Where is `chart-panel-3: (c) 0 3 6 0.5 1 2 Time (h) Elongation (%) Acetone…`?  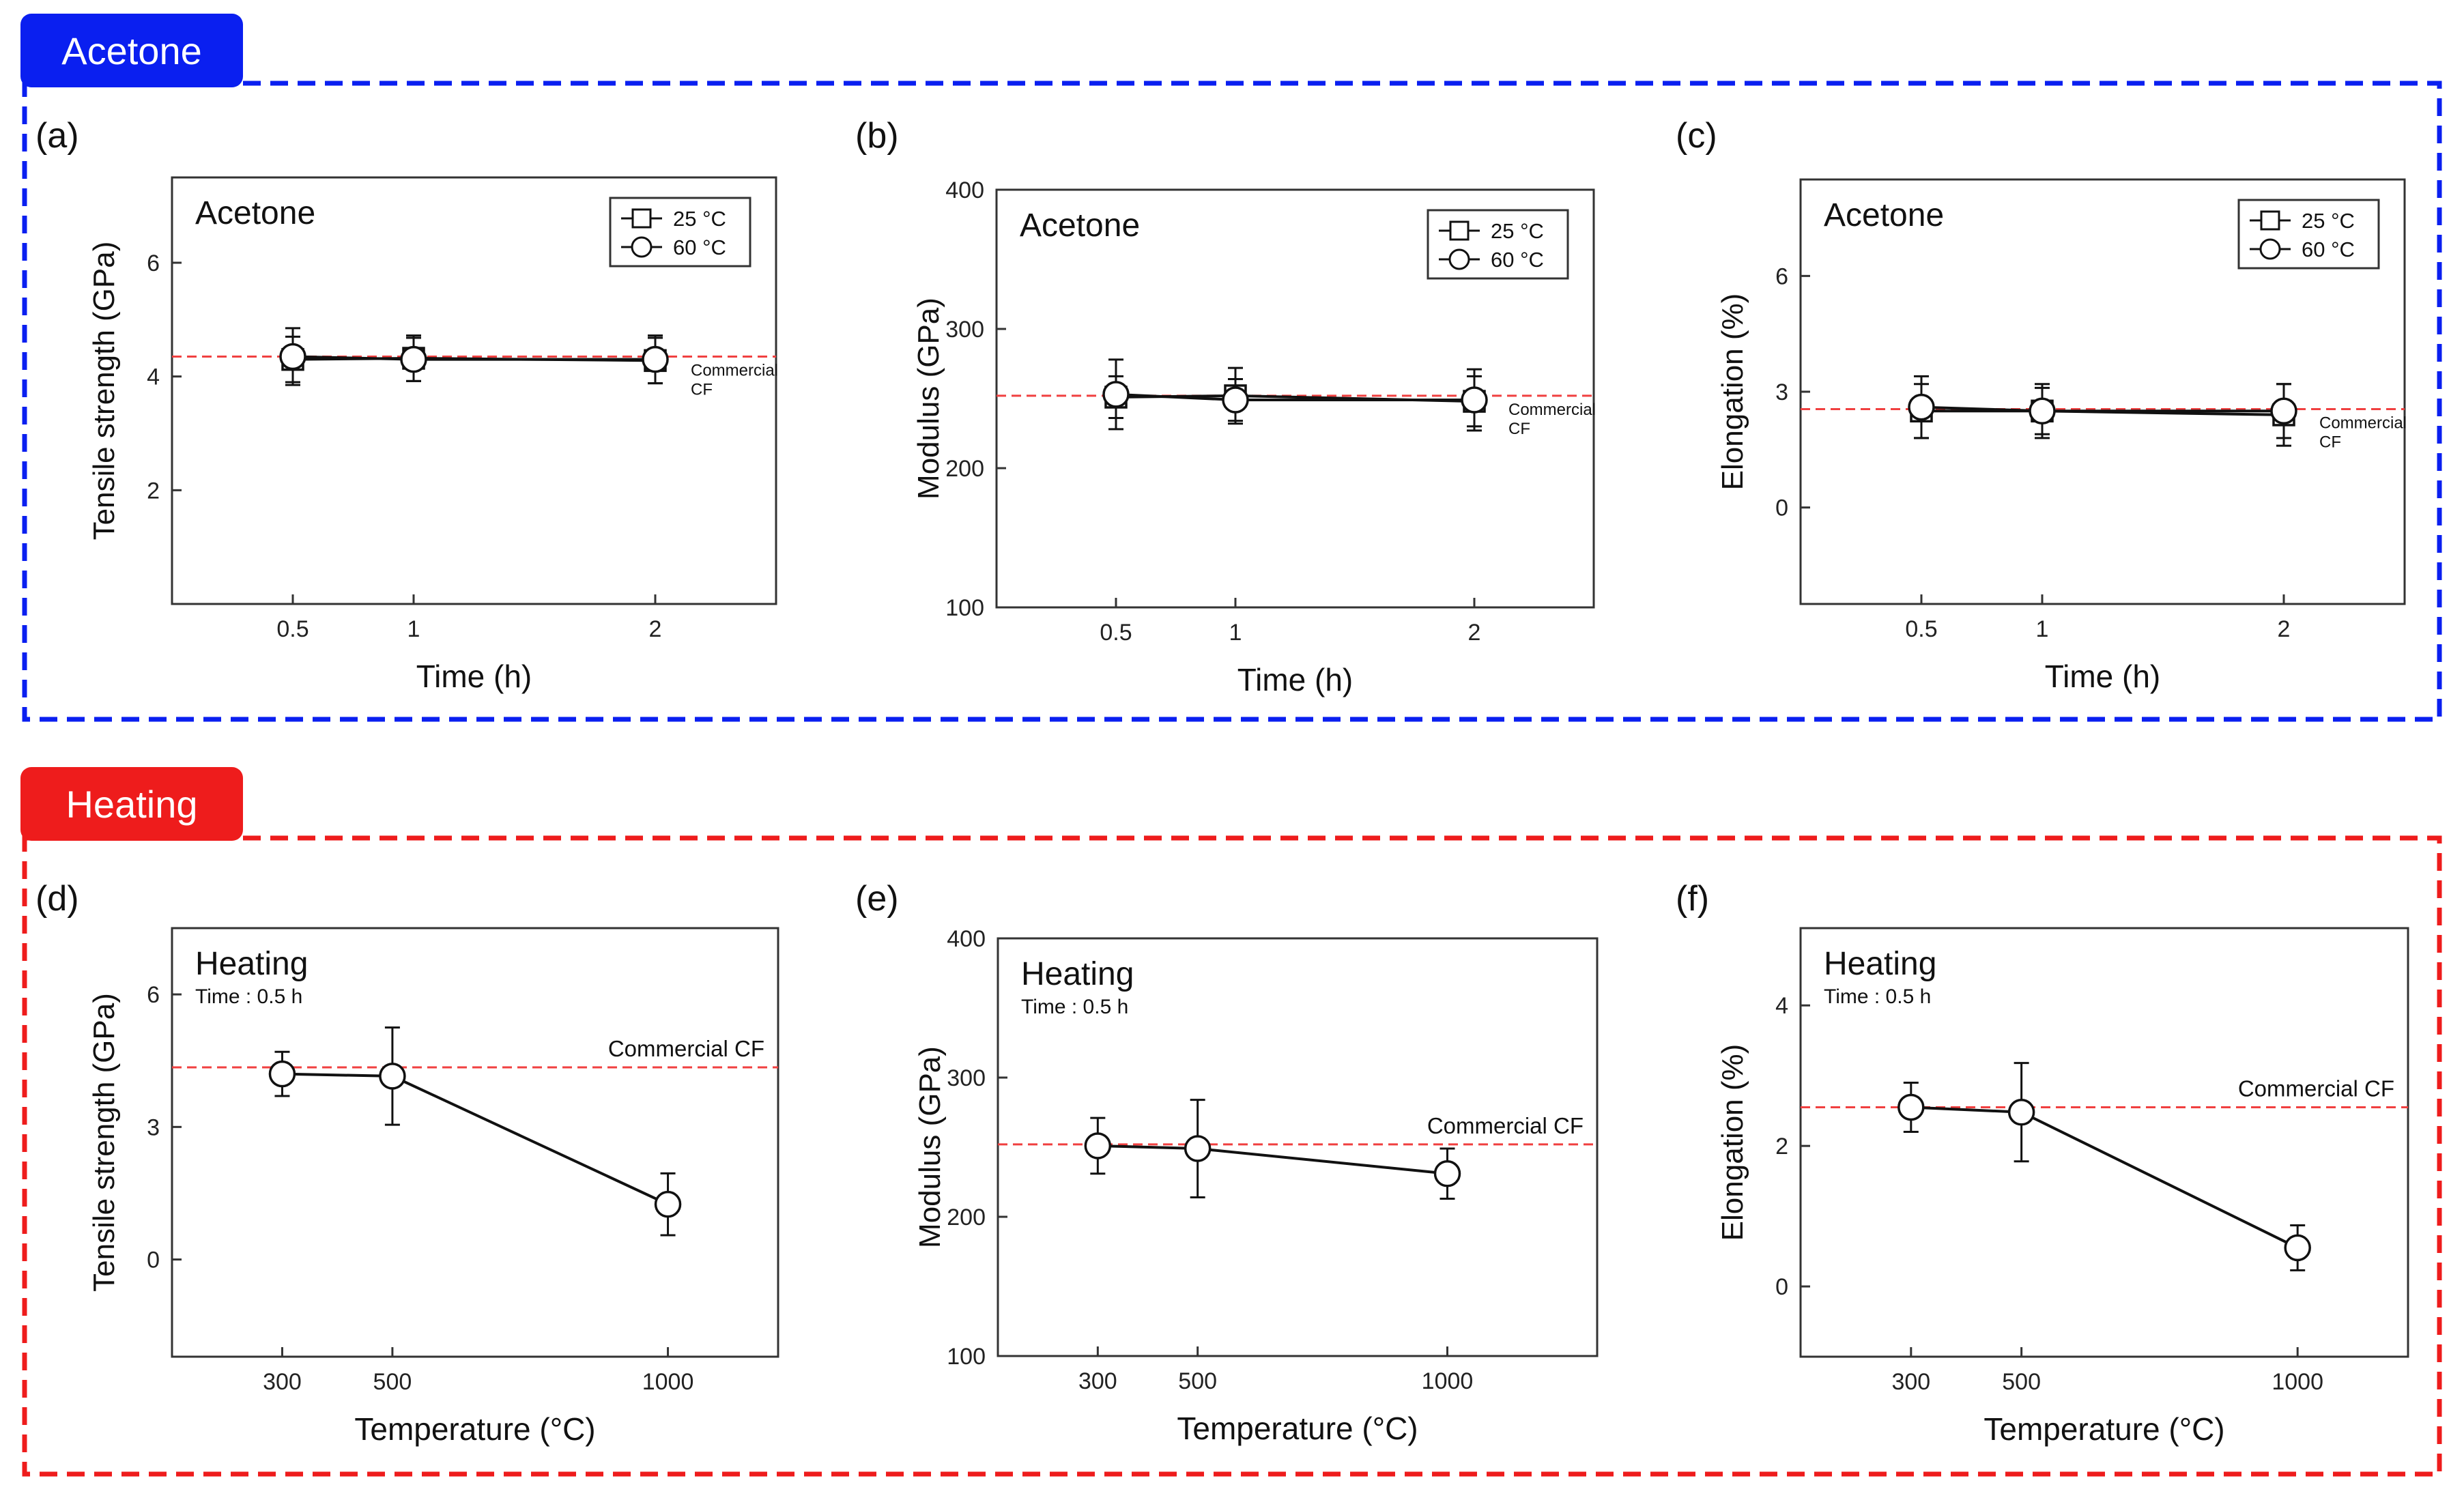
chart-panel-3: (c) 0 3 6 0.5 1 2 Time (h) Elongation (%) Acetone… is located at coordinates (2042, 405).